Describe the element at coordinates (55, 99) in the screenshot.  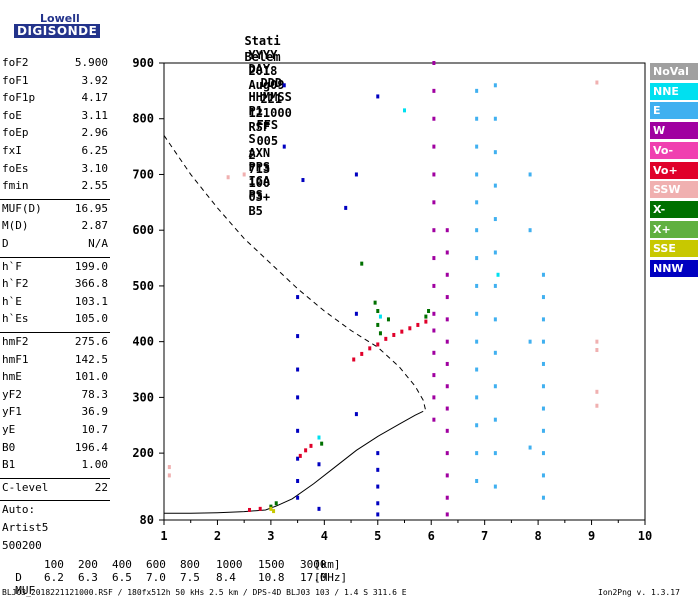
I see `param-row: foF1p 4.17` at that location.